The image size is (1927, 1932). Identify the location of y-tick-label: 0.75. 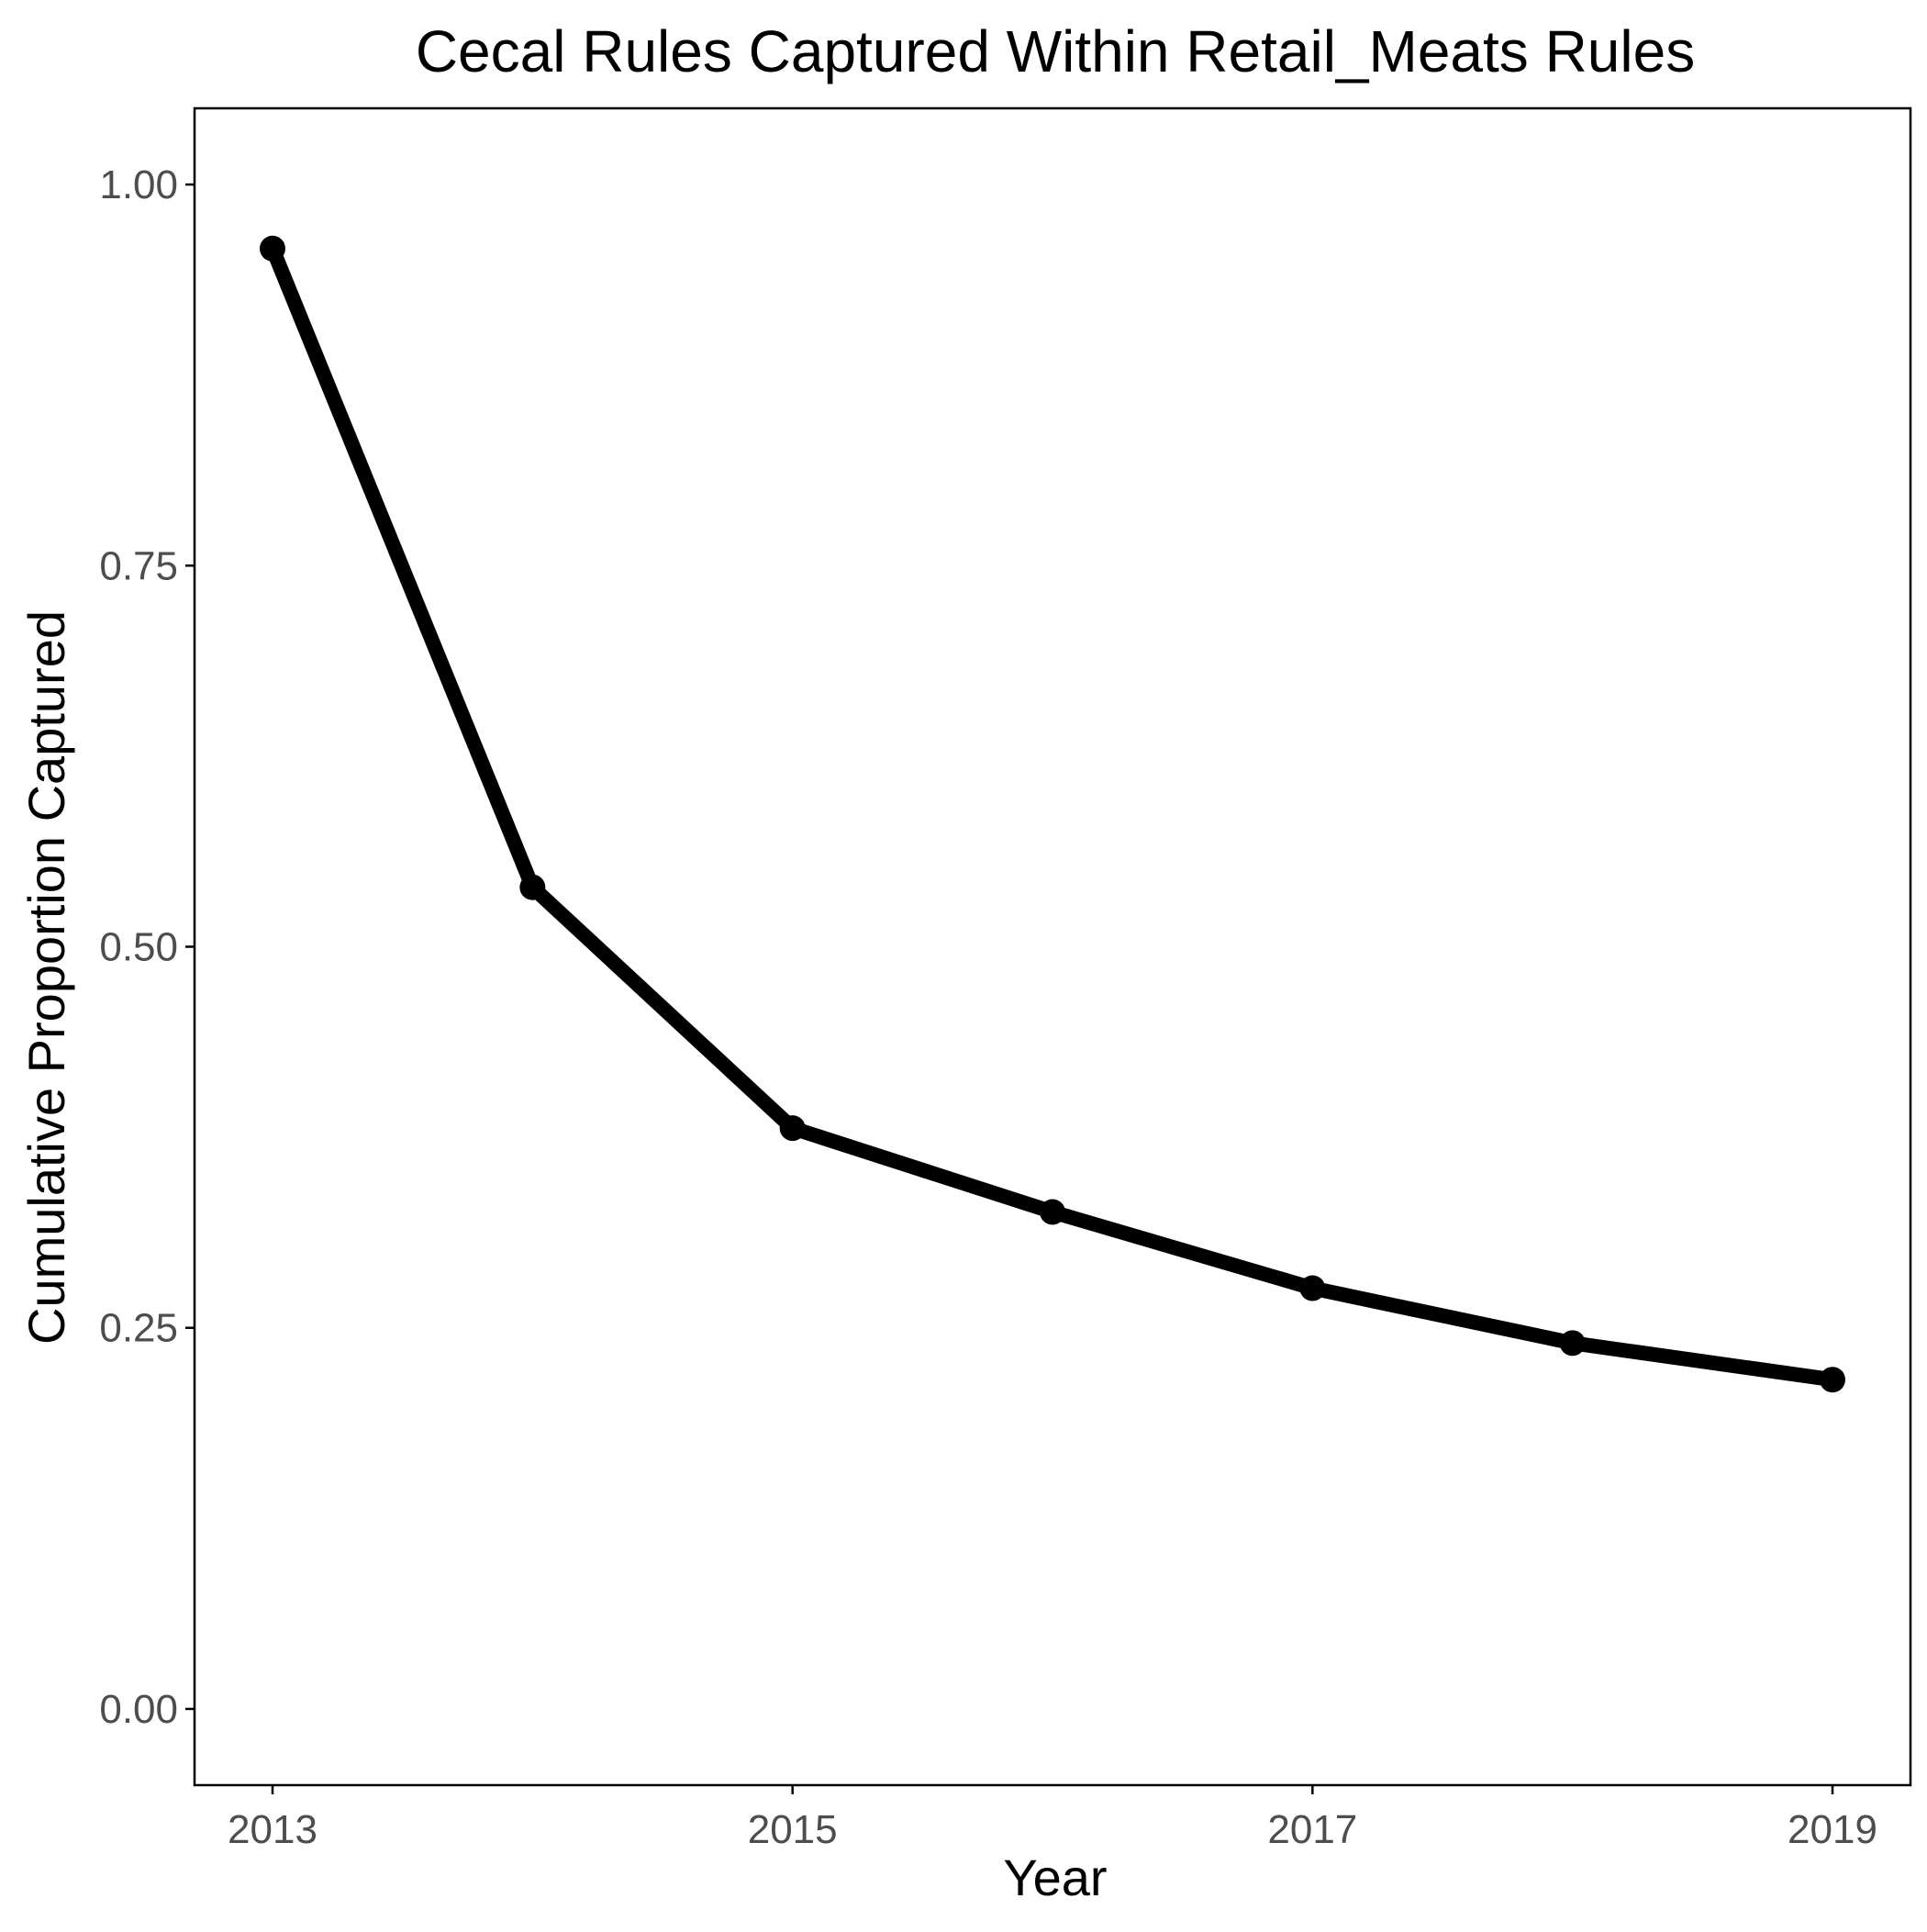
(138, 565).